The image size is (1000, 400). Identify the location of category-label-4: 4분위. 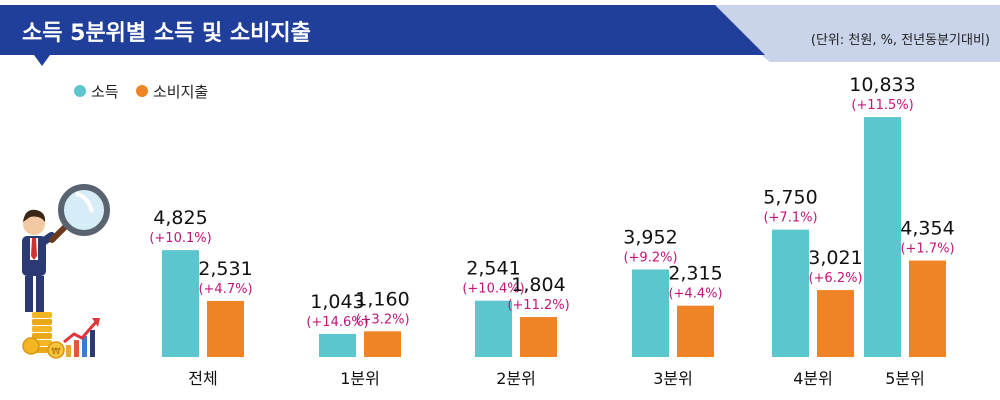
(813, 378).